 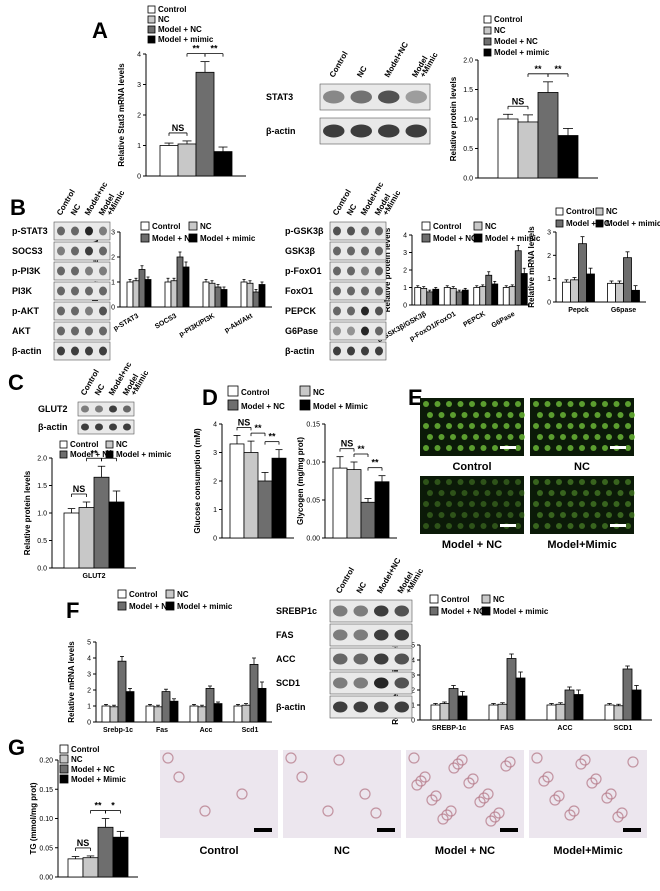 I want to click on x-tick-label: SCD1, so click(x=623, y=728).